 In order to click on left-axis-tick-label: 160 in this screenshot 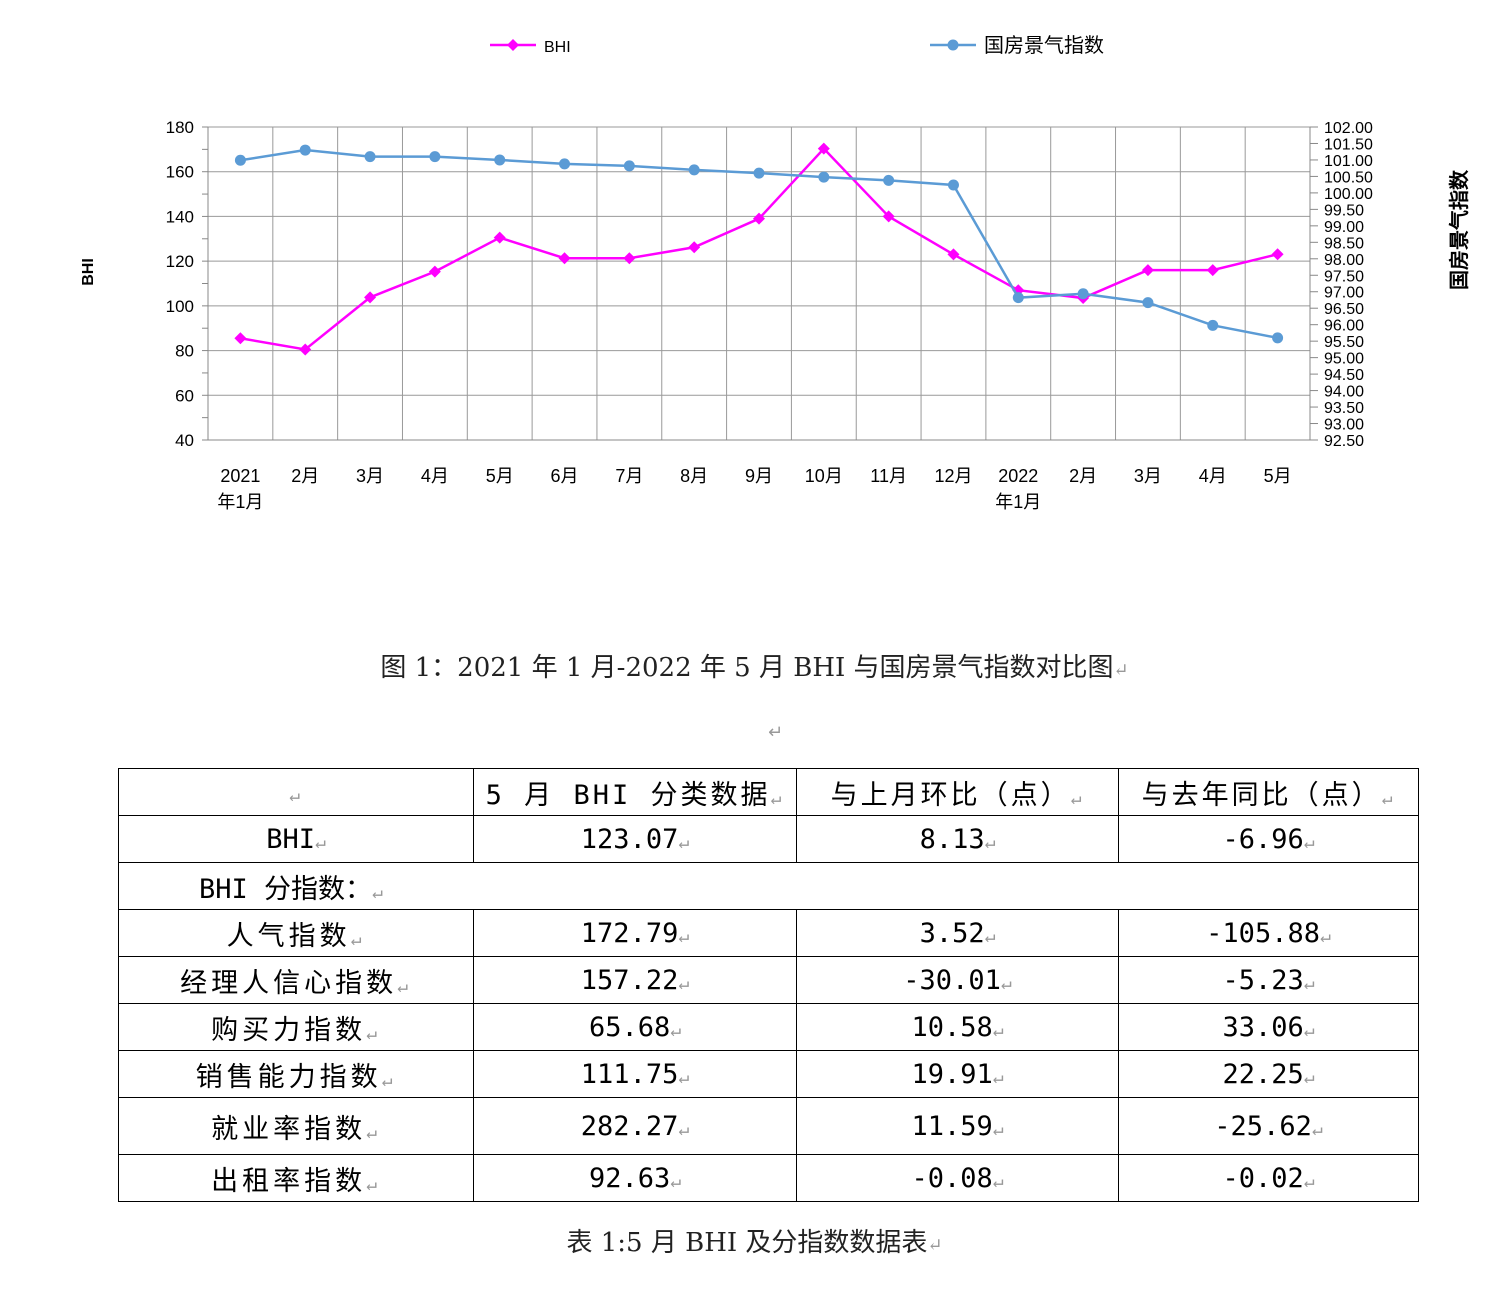, I will do `click(180, 172)`.